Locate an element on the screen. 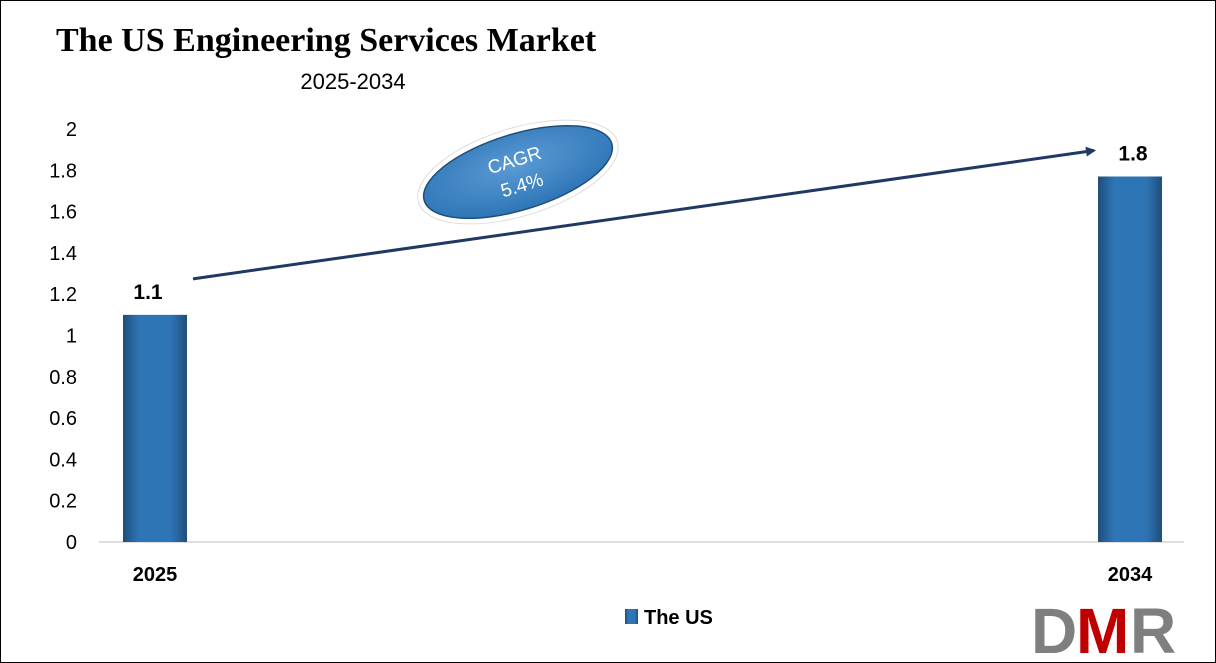 This screenshot has height=663, width=1216. y-tick-label: 0.4 is located at coordinates (63, 460).